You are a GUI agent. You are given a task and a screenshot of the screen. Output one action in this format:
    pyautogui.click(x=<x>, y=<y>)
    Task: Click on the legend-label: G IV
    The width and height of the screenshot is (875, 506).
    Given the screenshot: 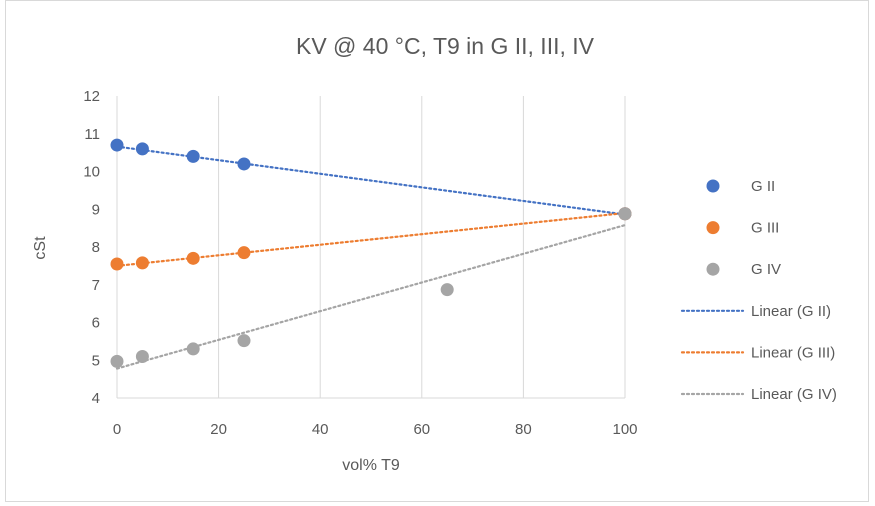 What is the action you would take?
    pyautogui.click(x=766, y=269)
    